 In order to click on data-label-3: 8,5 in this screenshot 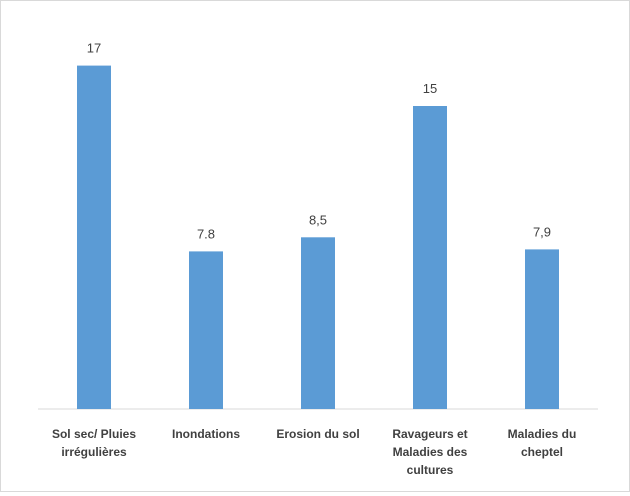, I will do `click(318, 219)`.